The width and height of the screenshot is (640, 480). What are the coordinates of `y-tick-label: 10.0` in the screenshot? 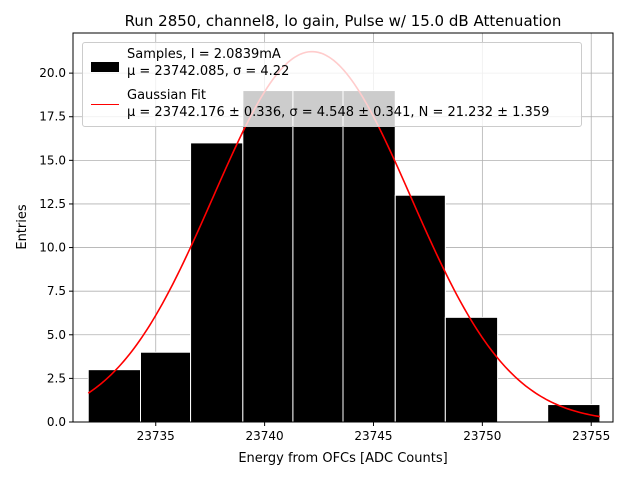 It's located at (52, 248).